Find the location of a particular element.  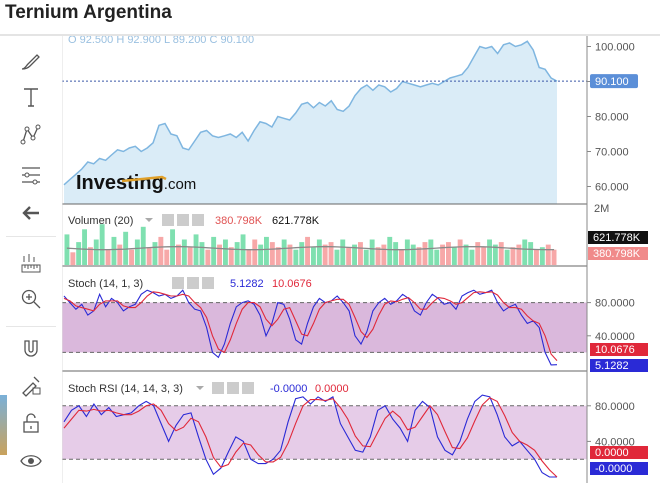

volume-axis-tick: 2M is located at coordinates (601, 209).